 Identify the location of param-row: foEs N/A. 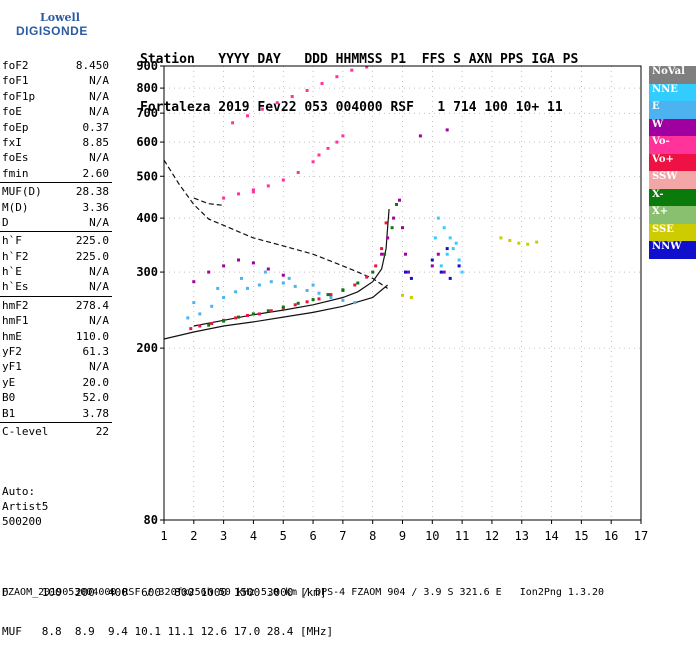
(56, 157).